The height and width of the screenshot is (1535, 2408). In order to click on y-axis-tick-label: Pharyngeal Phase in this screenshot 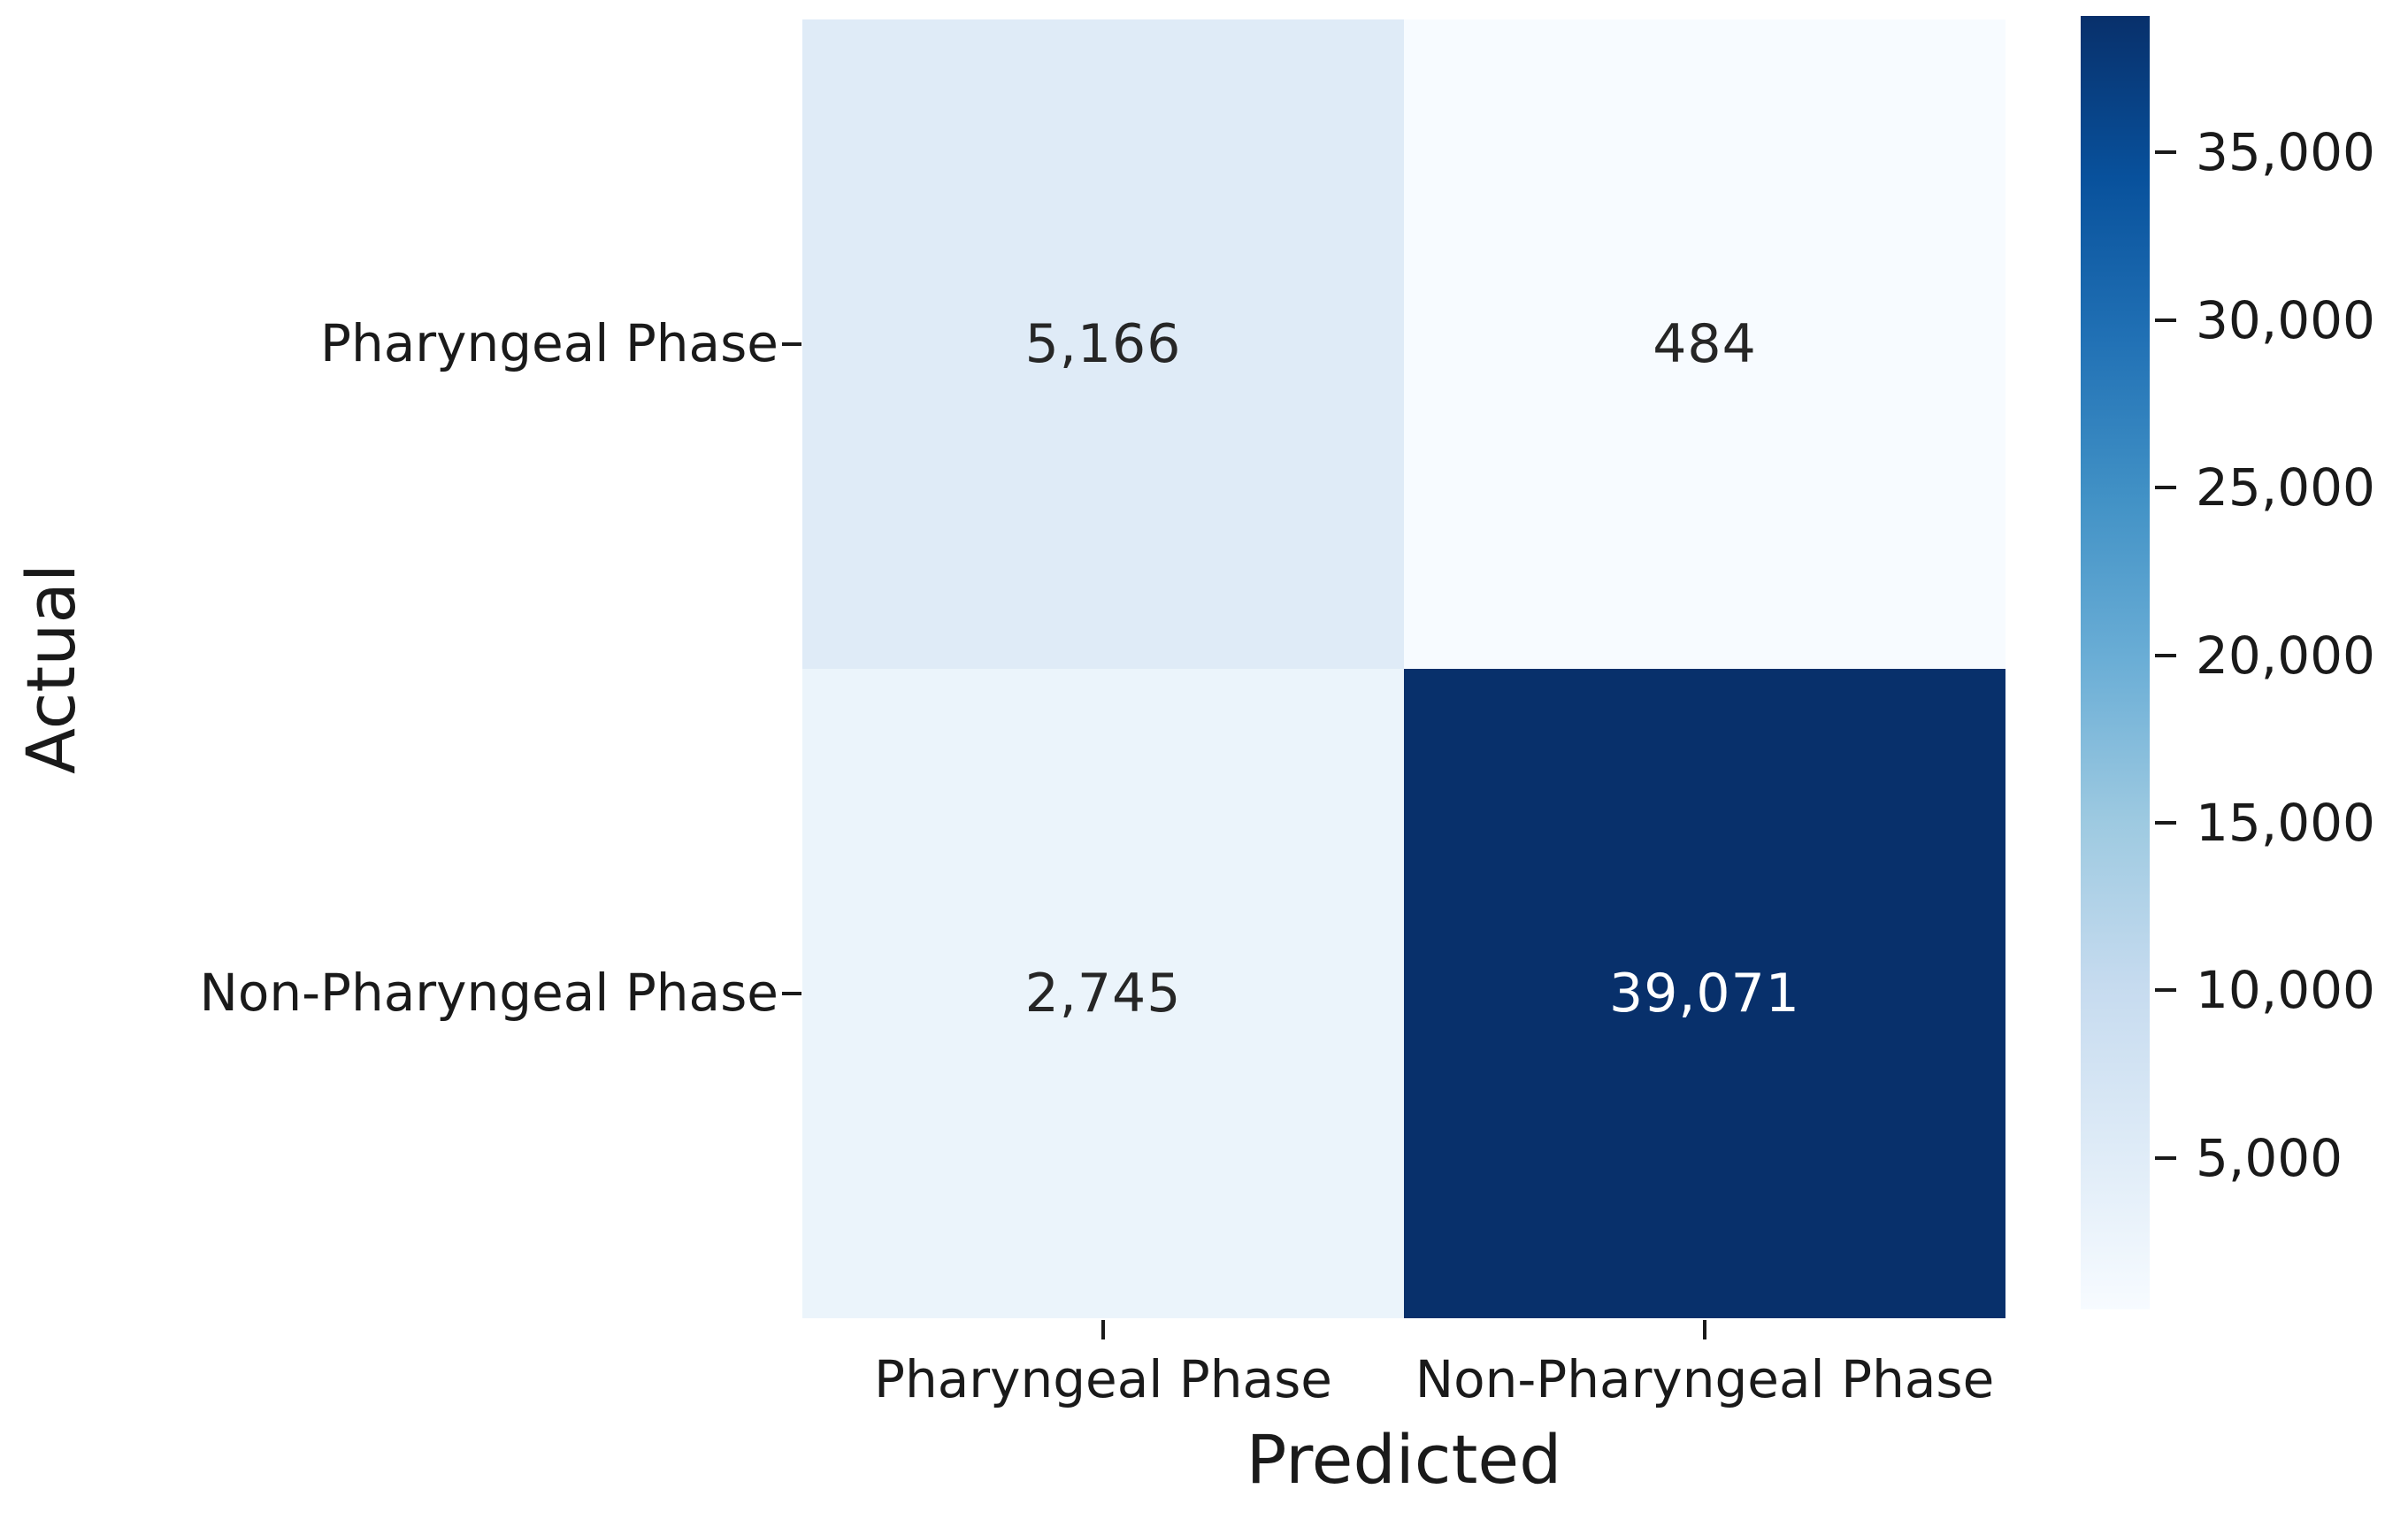, I will do `click(549, 343)`.